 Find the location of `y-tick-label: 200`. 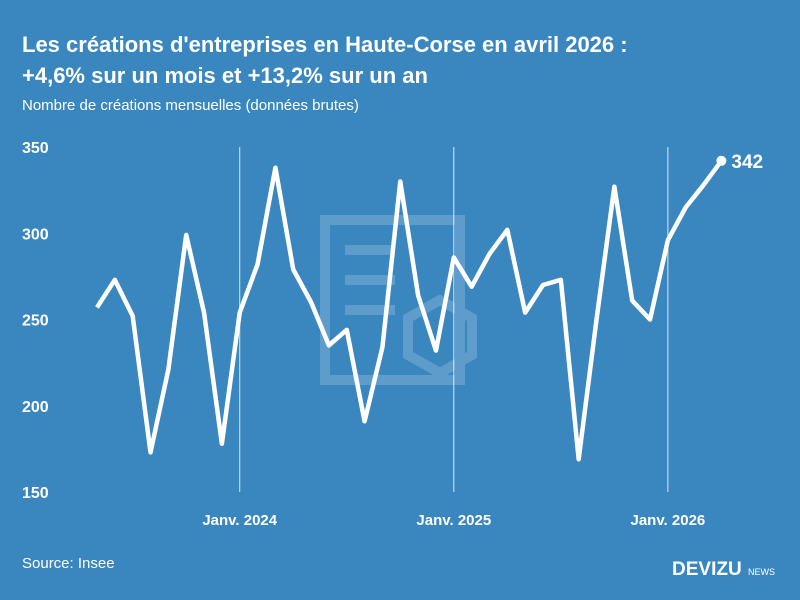

y-tick-label: 200 is located at coordinates (35, 407).